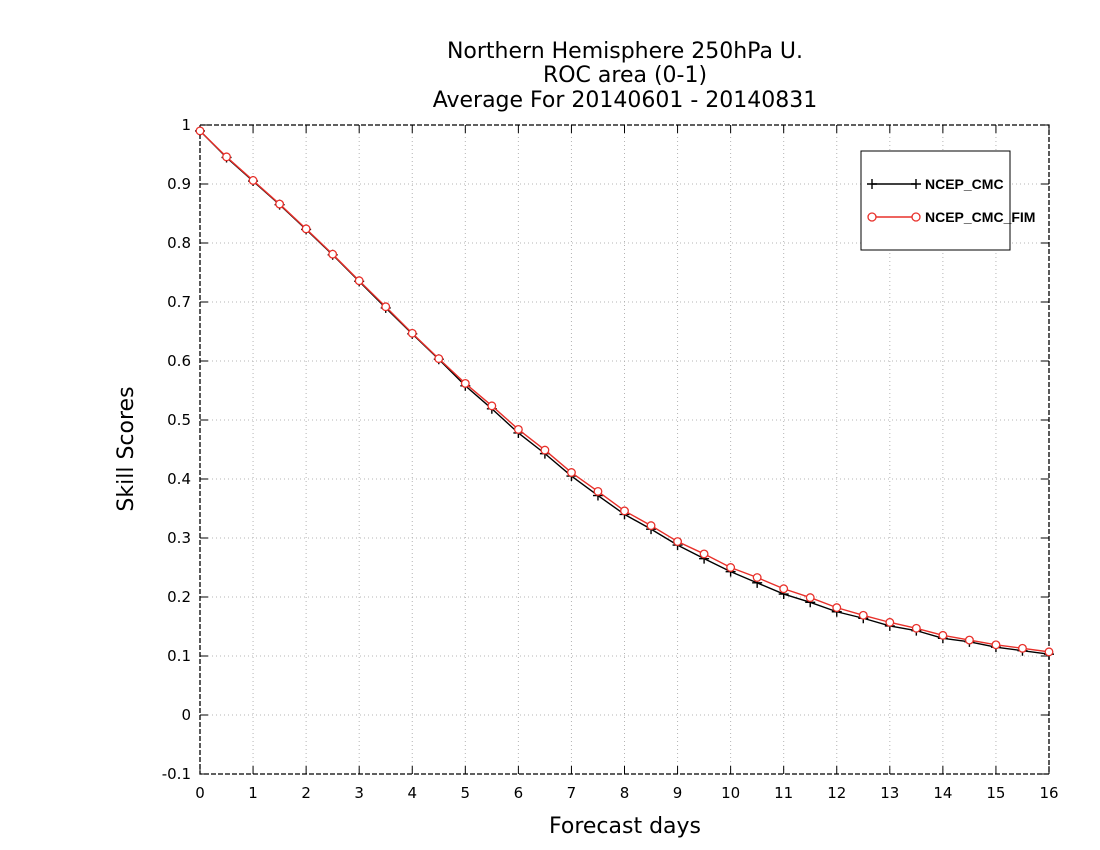  Describe the element at coordinates (935, 200) in the screenshot. I see `legend-box` at that location.